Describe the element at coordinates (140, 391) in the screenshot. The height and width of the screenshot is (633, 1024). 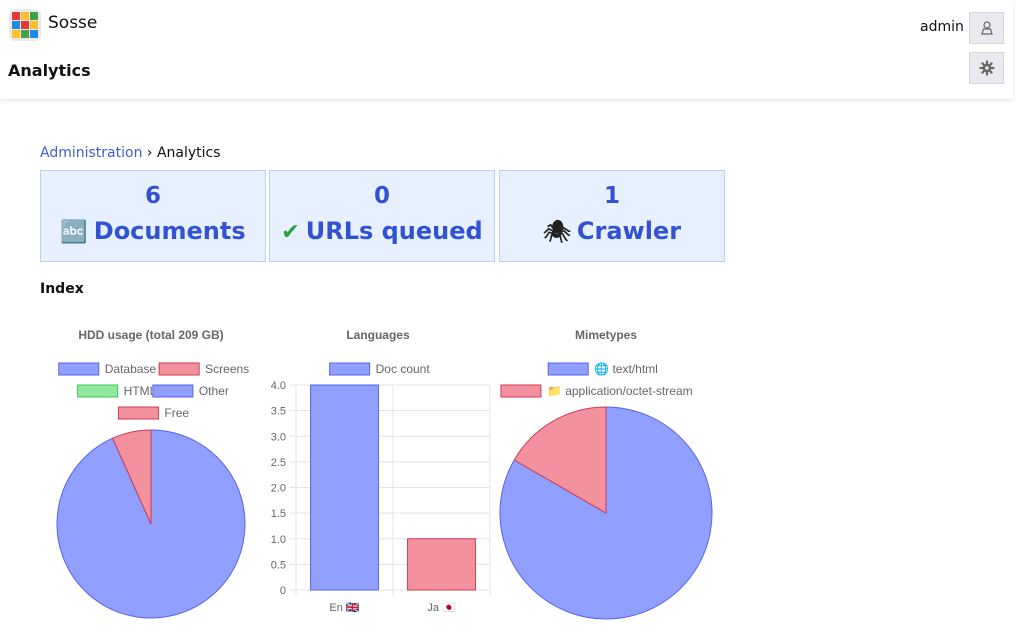
I see `hdd-legend-label: HTML` at that location.